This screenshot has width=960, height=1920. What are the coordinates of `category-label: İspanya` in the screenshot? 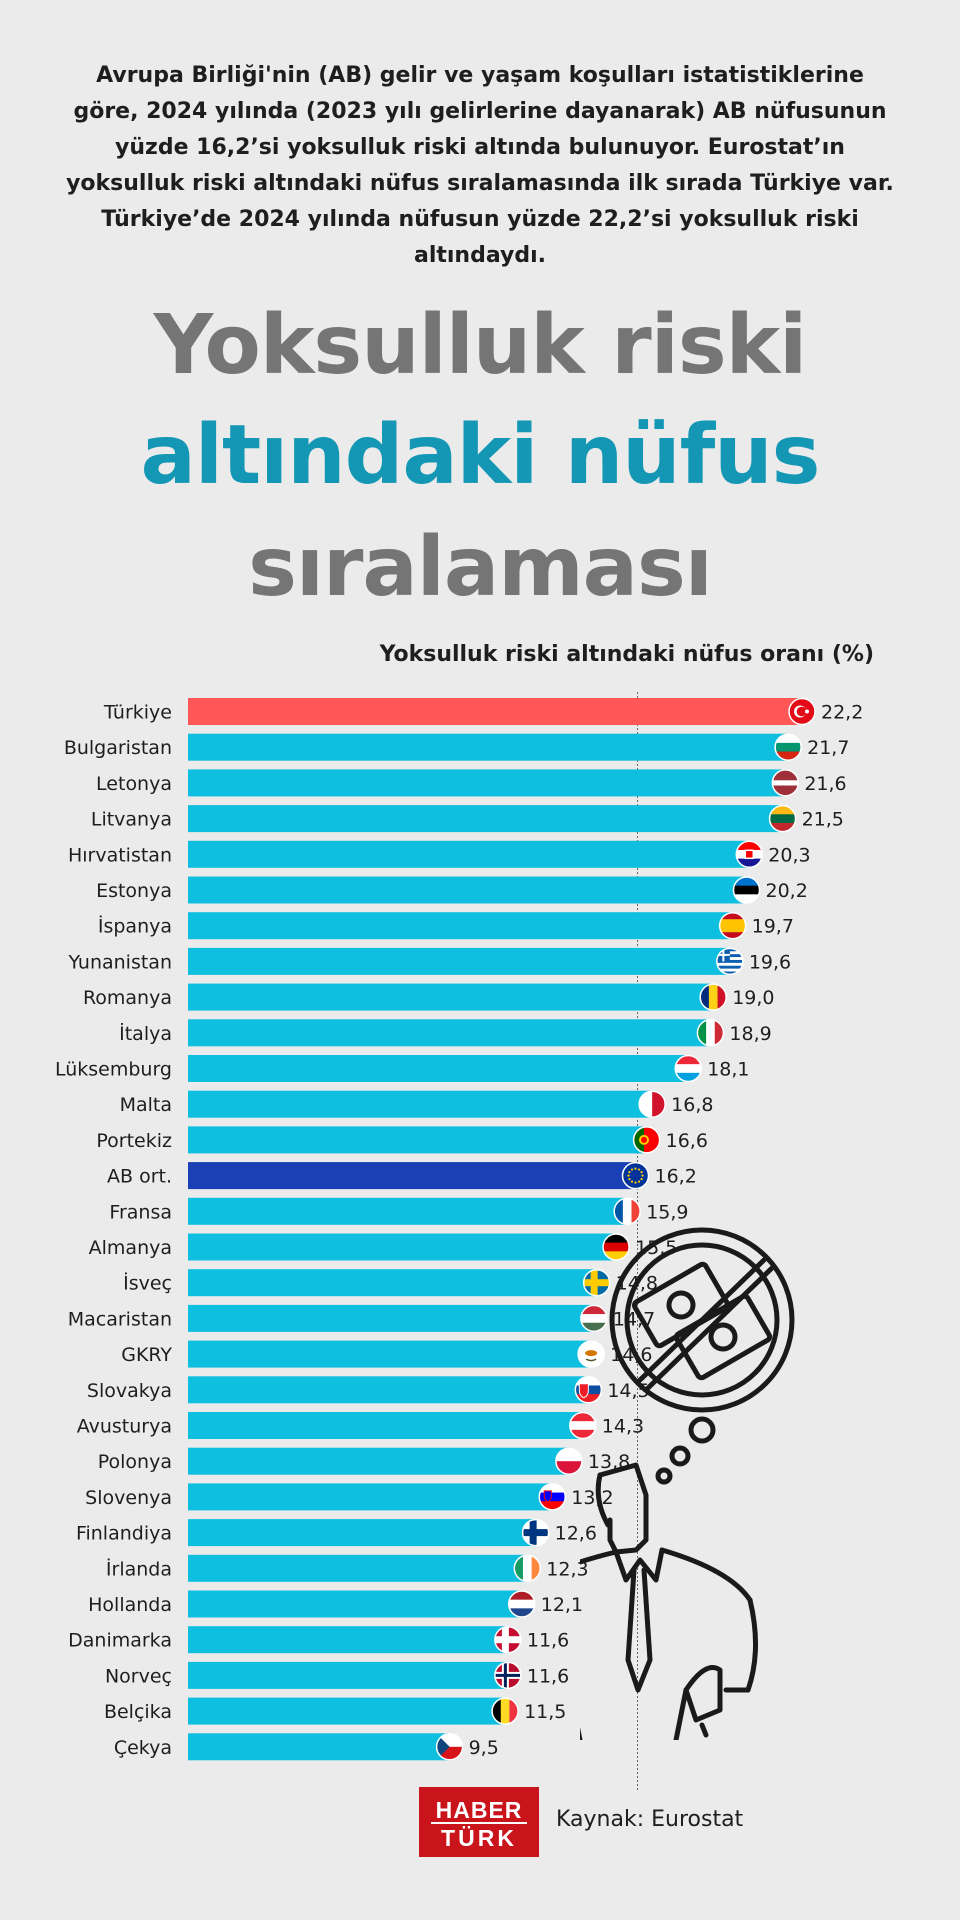 It's located at (135, 926).